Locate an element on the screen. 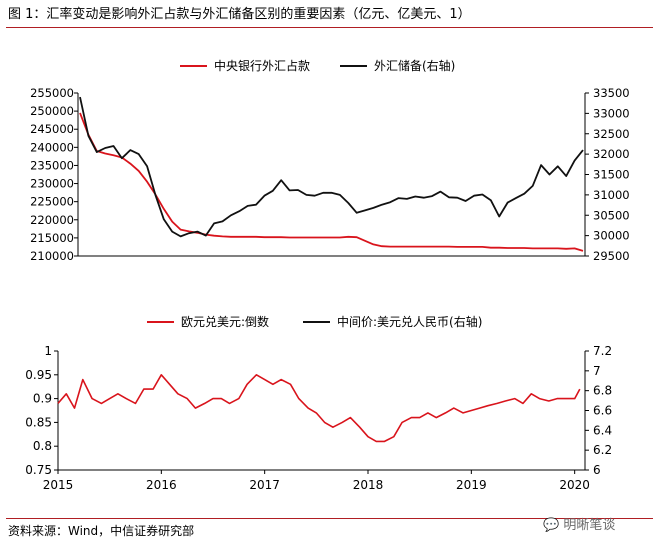  chart2-x-tick-label: 2016 is located at coordinates (161, 485).